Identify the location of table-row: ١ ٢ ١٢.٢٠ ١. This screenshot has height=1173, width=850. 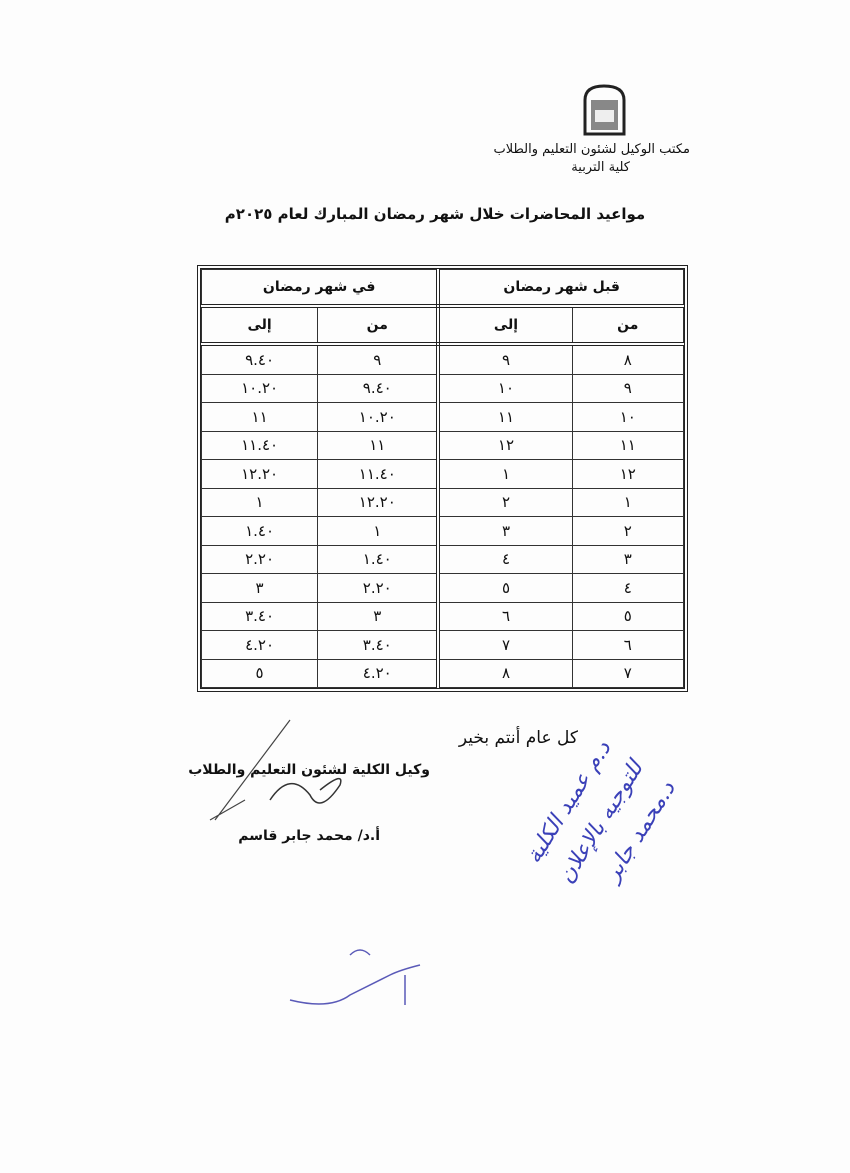
(442, 502).